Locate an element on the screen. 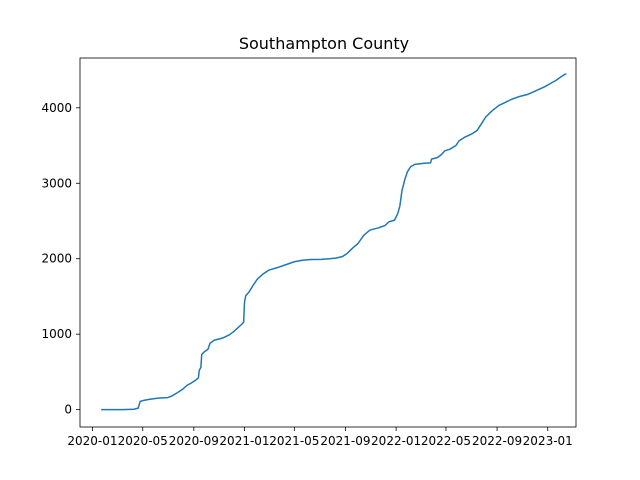 The width and height of the screenshot is (640, 480). x-tick-label: 2020-01 is located at coordinates (92, 441).